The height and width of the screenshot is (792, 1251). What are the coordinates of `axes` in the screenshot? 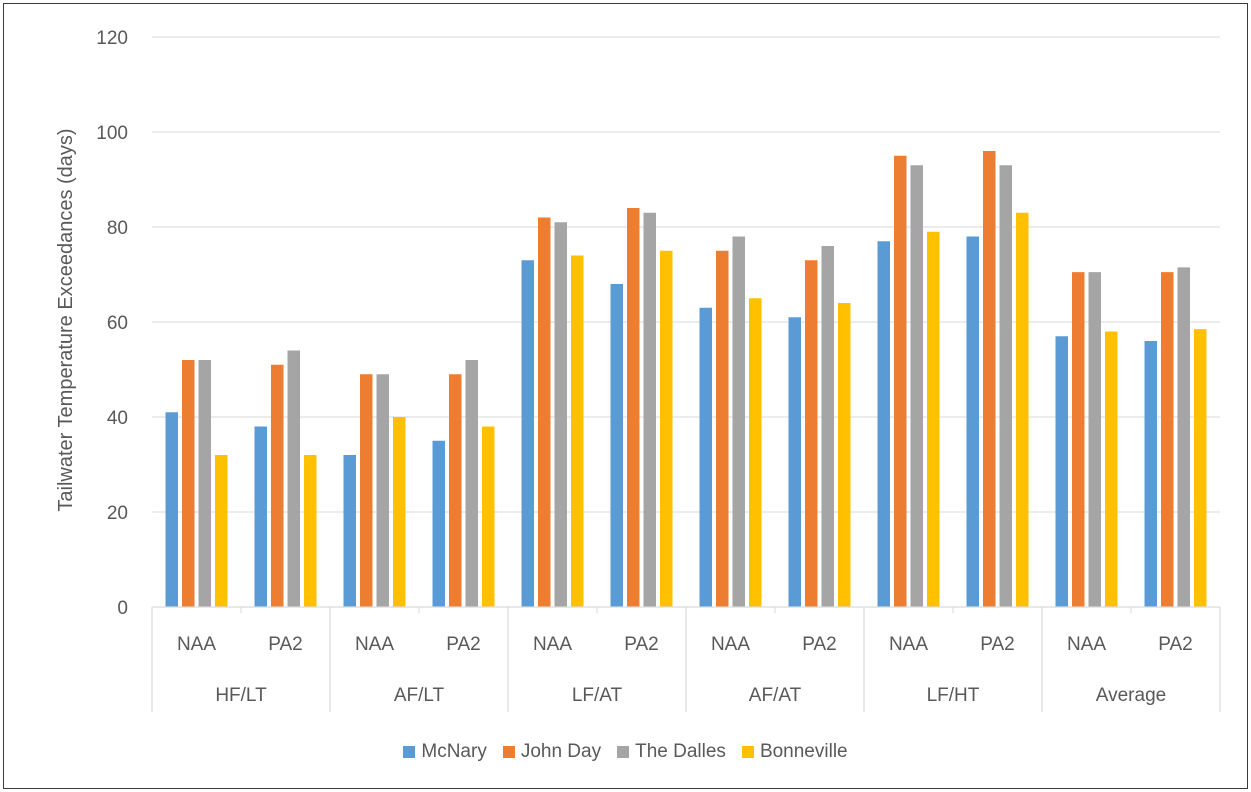 It's located at (686, 659).